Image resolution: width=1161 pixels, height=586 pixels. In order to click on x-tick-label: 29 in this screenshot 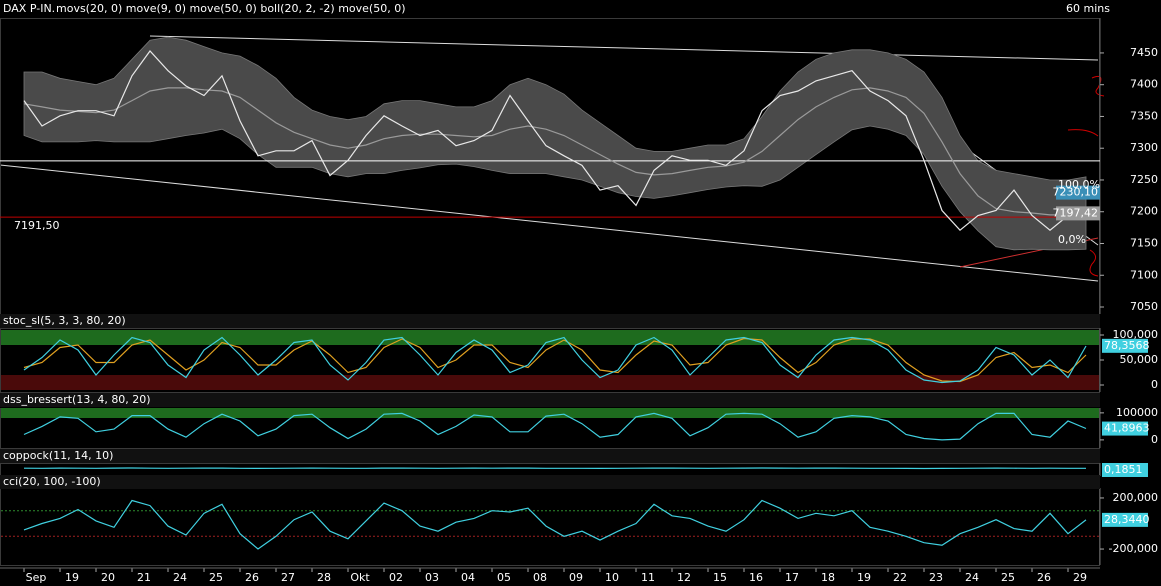, I will do `click(1080, 577)`.